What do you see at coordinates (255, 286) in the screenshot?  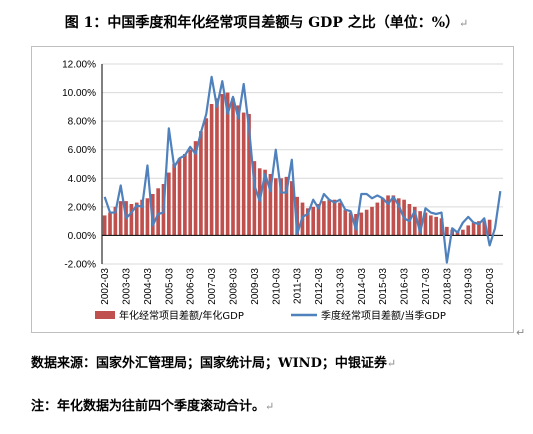 I see `x-tick-label: 2009-03` at bounding box center [255, 286].